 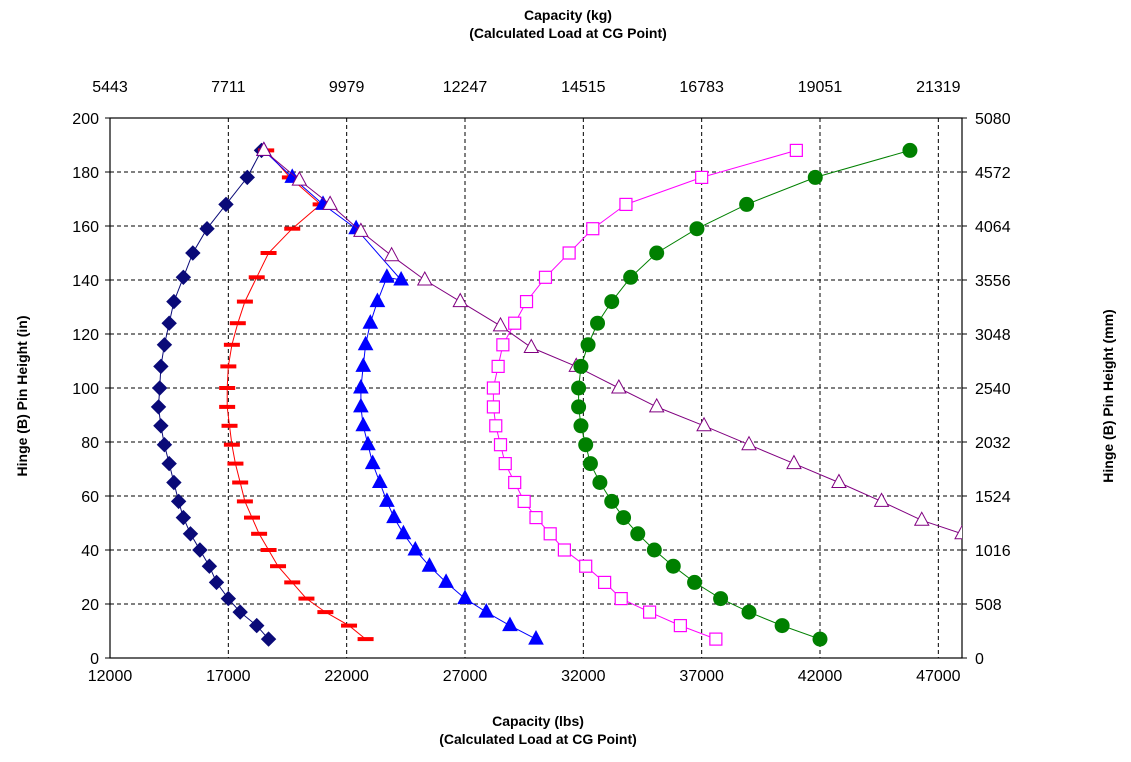 I want to click on x-top-tick-label: 5443, so click(x=110, y=87).